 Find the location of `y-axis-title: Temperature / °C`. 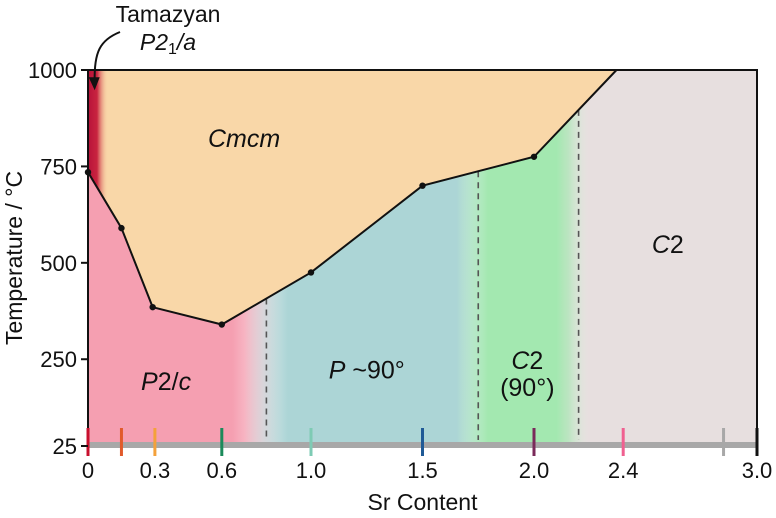

y-axis-title: Temperature / °C is located at coordinates (14, 258).